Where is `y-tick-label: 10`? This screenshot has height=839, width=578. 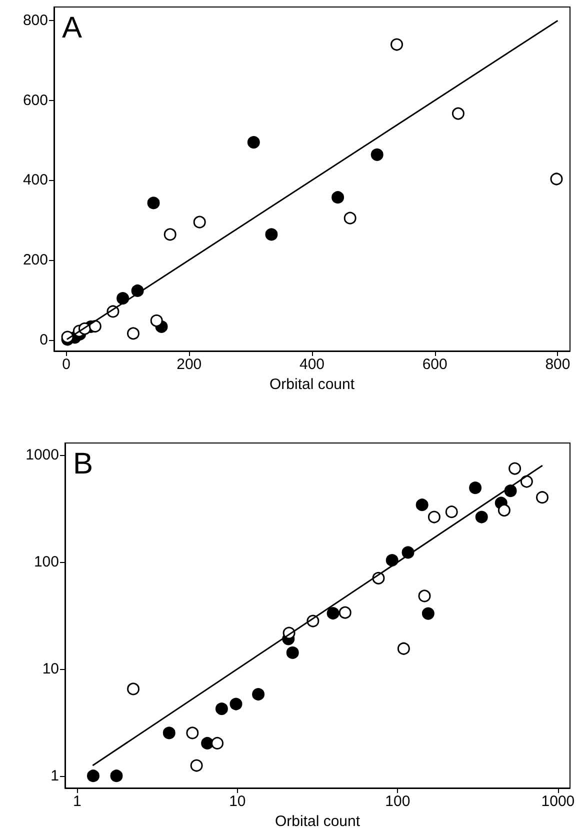
y-tick-label: 10 is located at coordinates (50, 669).